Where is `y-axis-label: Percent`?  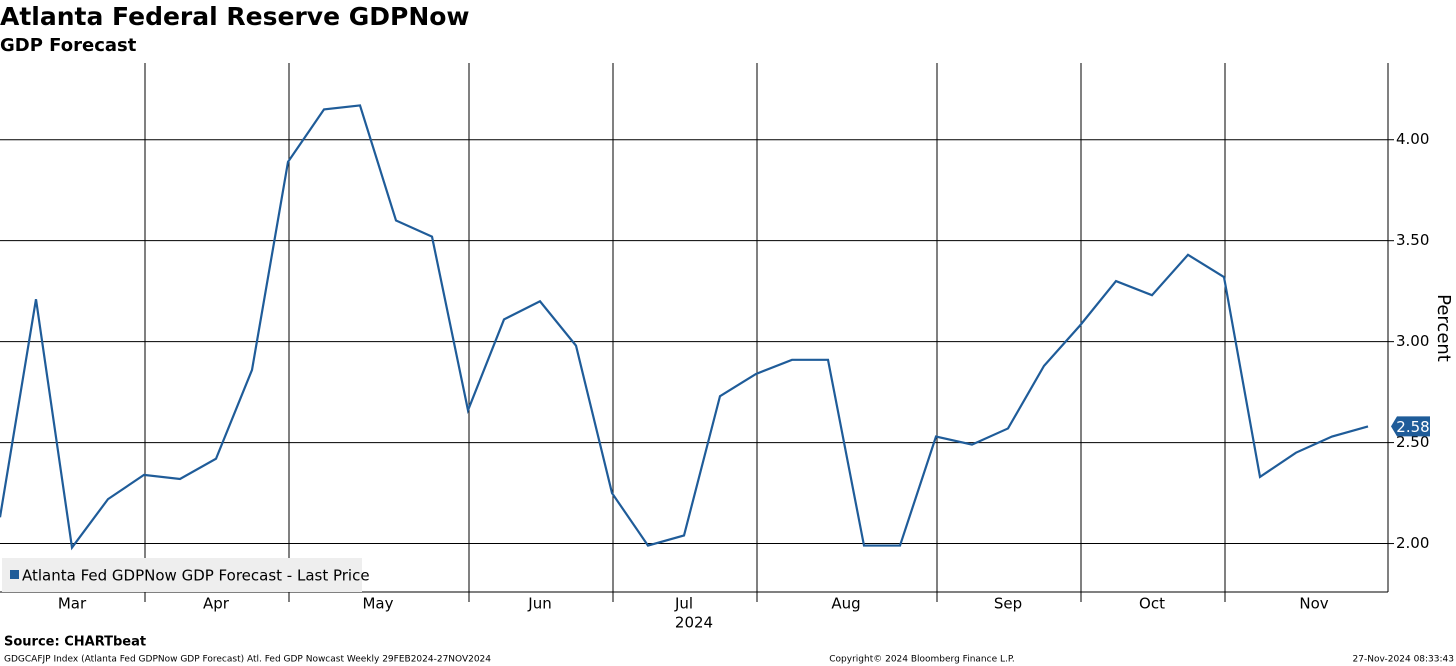
y-axis-label: Percent is located at coordinates (1443, 328).